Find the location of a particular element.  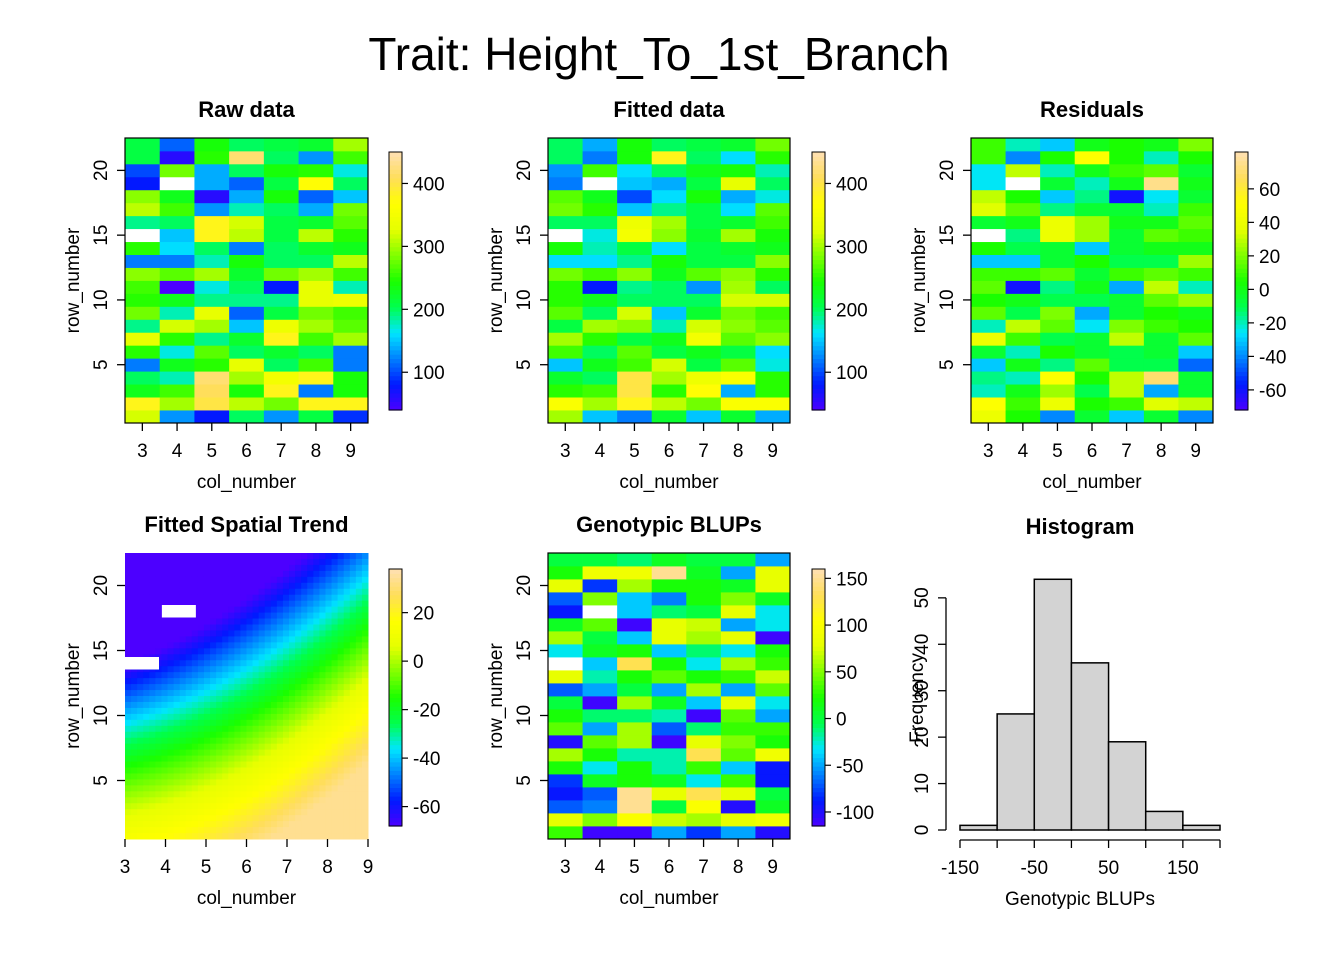

x-tick-label: -50 is located at coordinates (1034, 868).